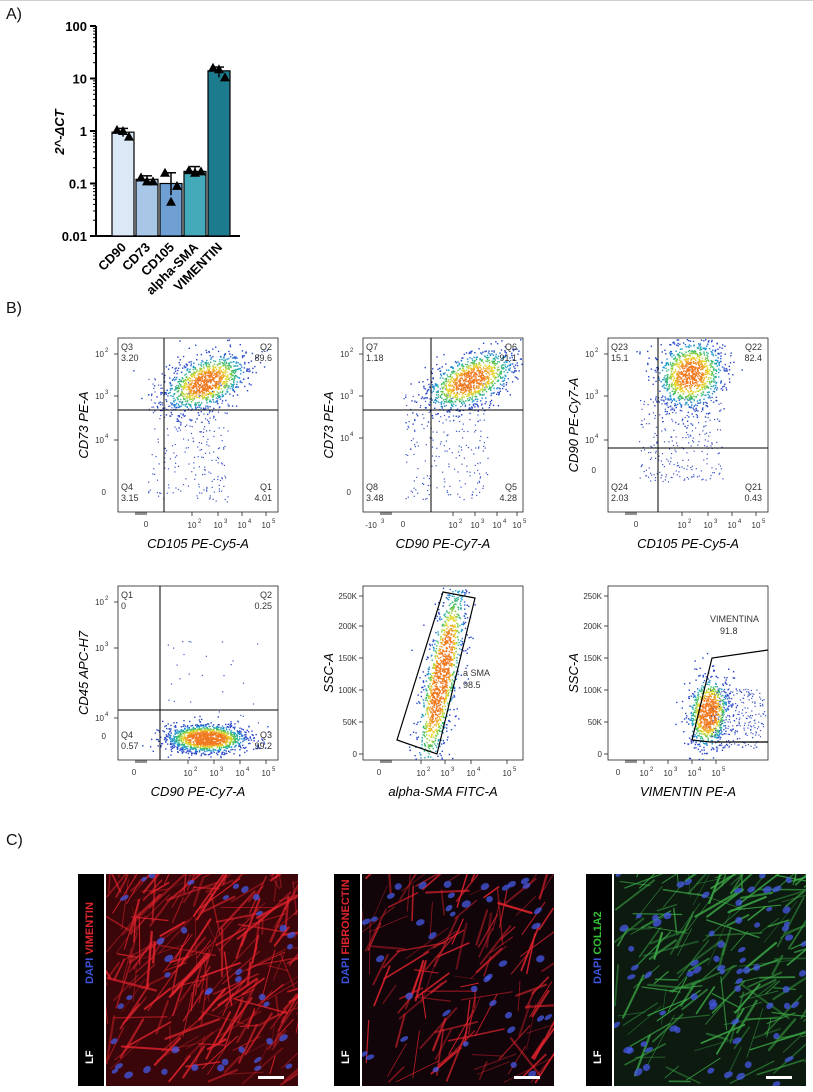  What do you see at coordinates (476, 673) in the screenshot?
I see `gate-name: a SMA` at bounding box center [476, 673].